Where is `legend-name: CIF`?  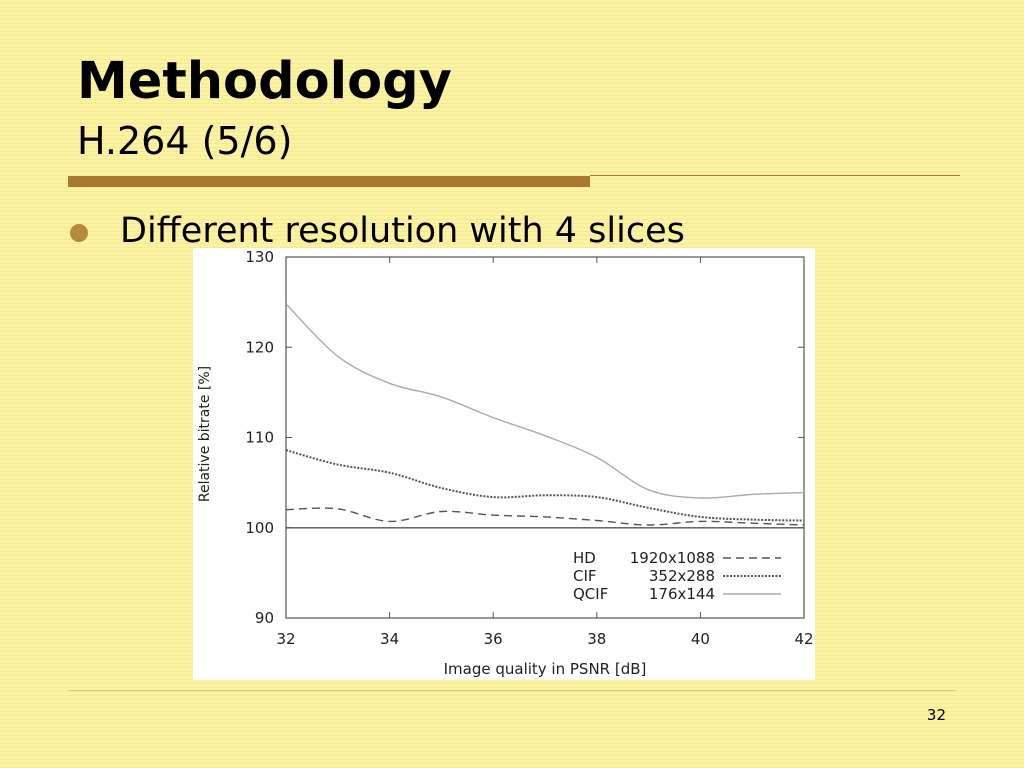
legend-name: CIF is located at coordinates (585, 576).